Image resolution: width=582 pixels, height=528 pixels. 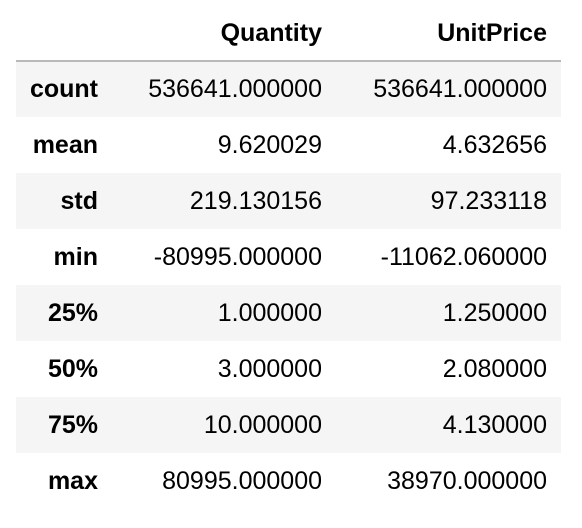 I want to click on quantity-cell: 9.620029, so click(x=269, y=144).